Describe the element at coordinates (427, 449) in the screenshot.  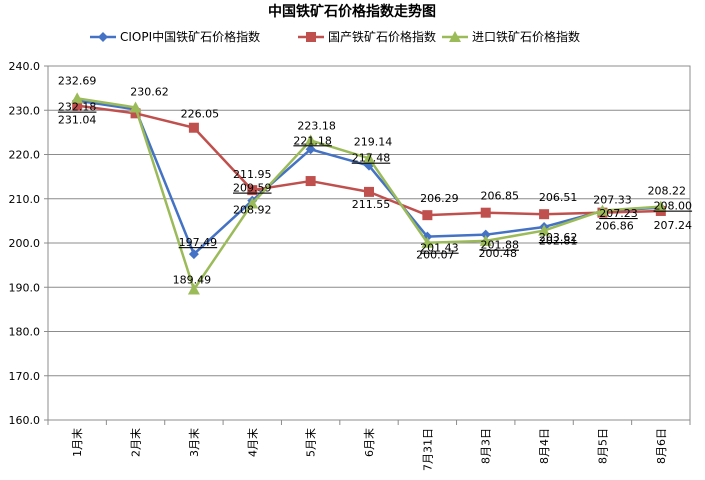
I see `x-tick-label: 7月31日` at that location.